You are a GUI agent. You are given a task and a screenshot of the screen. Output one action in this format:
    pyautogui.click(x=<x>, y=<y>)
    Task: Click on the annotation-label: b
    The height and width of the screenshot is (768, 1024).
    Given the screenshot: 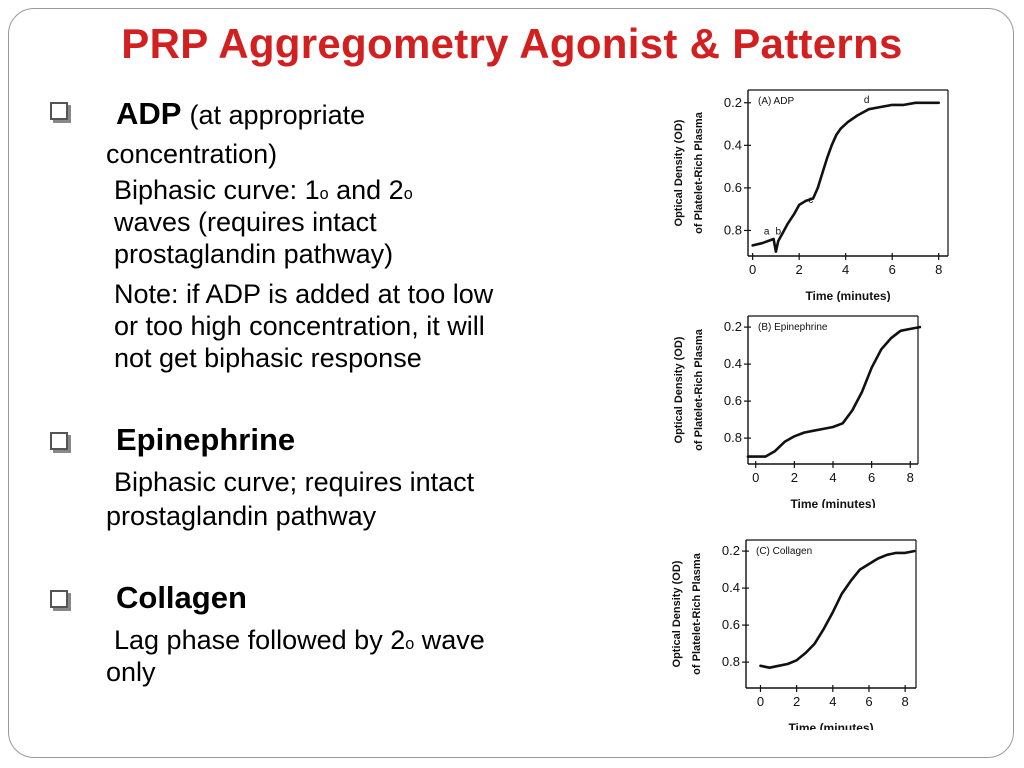 What is the action you would take?
    pyautogui.click(x=778, y=232)
    